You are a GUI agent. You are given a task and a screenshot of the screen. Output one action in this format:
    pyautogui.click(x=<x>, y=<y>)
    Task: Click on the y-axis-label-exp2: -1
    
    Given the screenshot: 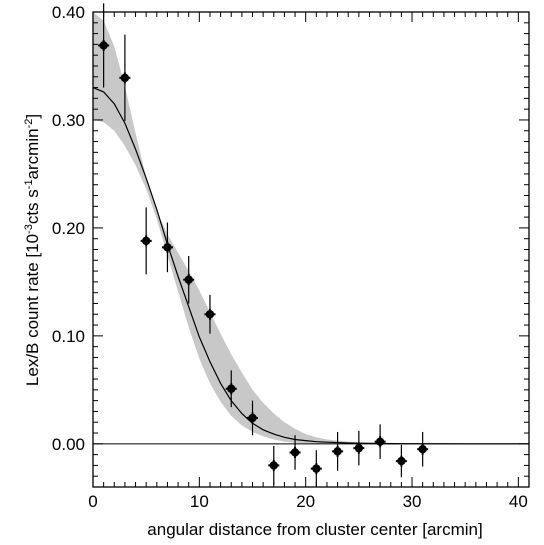 What is the action you would take?
    pyautogui.click(x=29, y=184)
    